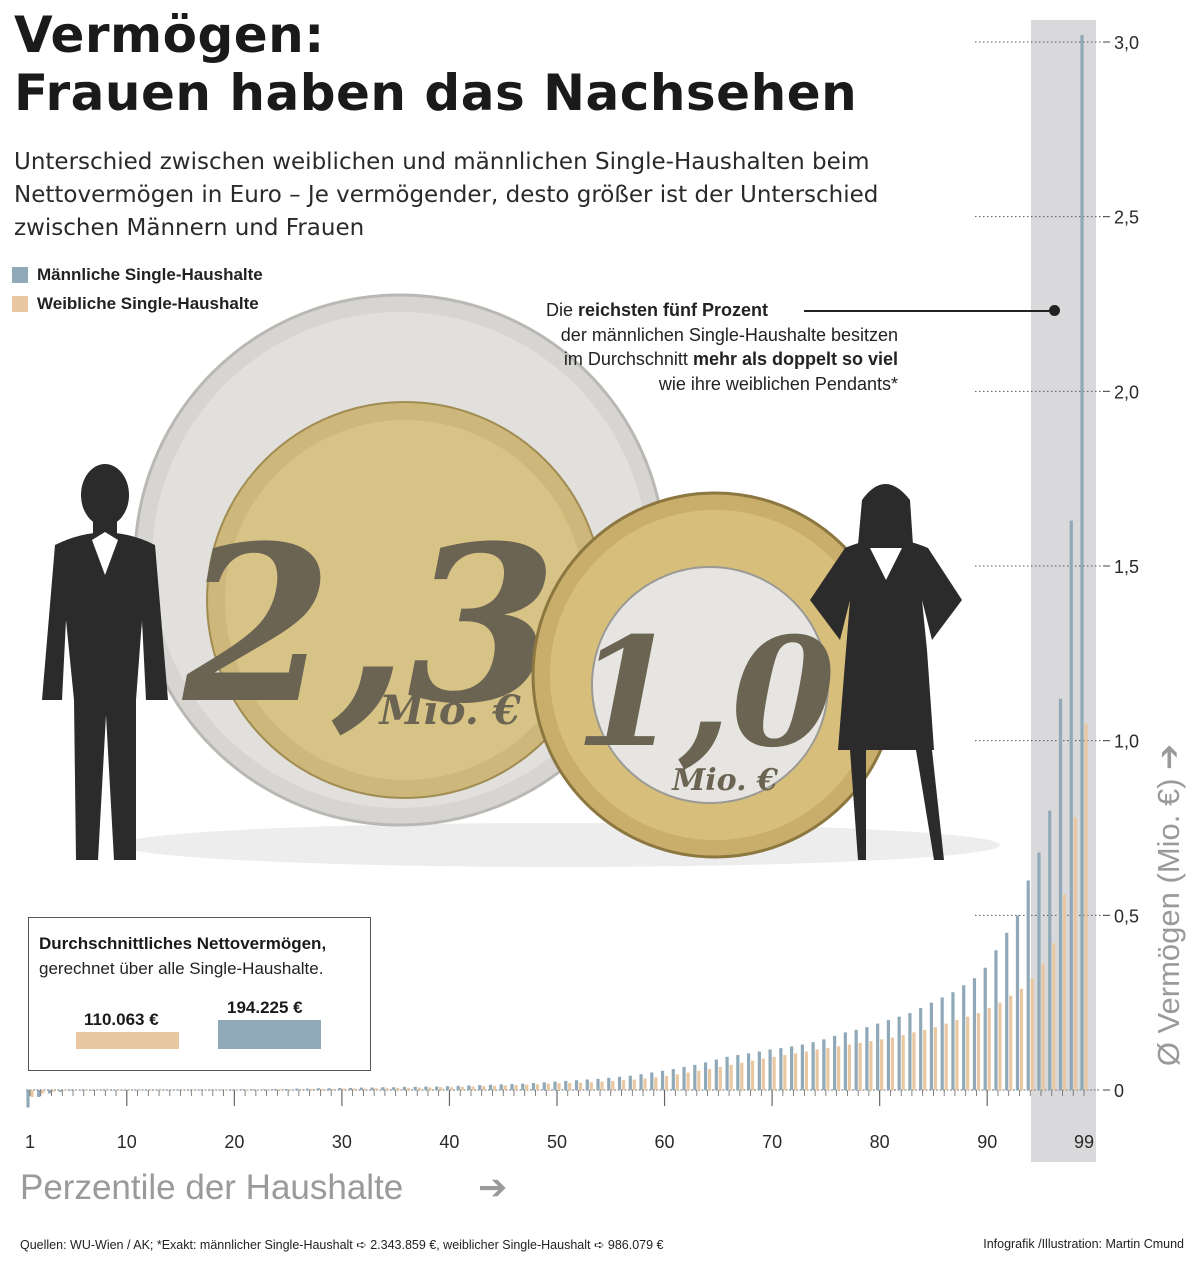  What do you see at coordinates (795, 359) in the screenshot?
I see `annotation-emphasis-2: mehr als doppelt so viel` at bounding box center [795, 359].